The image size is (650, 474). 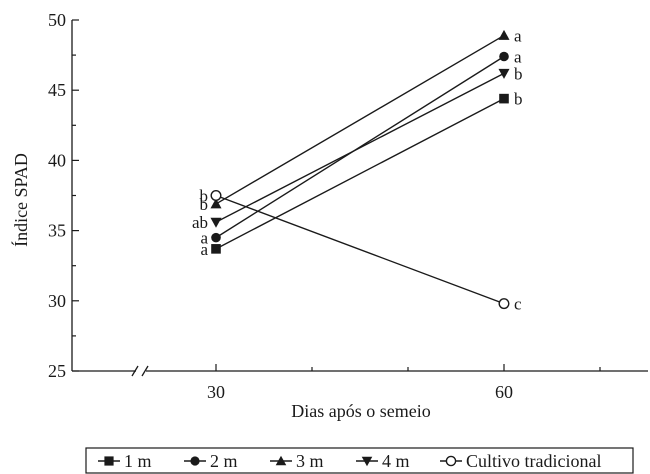 What do you see at coordinates (518, 304) in the screenshot?
I see `significance-label: c` at bounding box center [518, 304].